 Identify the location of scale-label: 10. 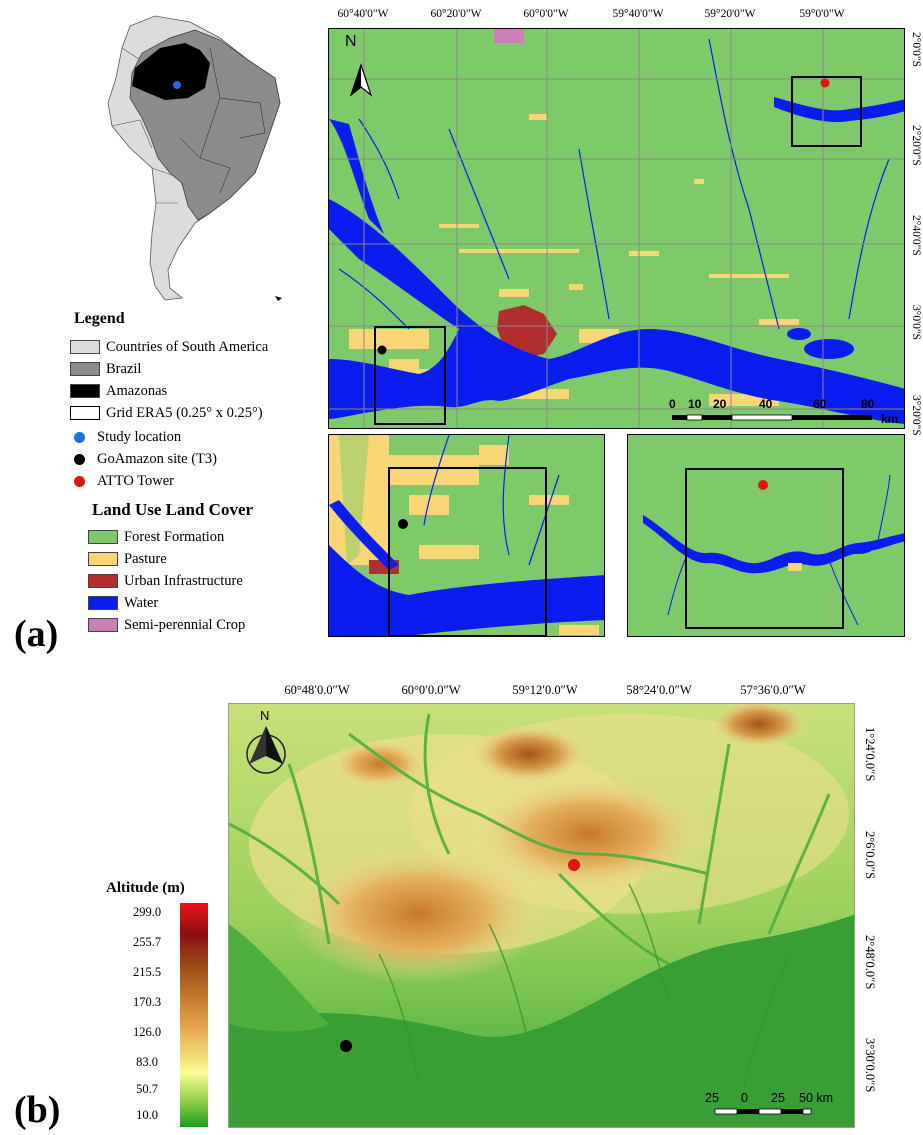
(695, 404).